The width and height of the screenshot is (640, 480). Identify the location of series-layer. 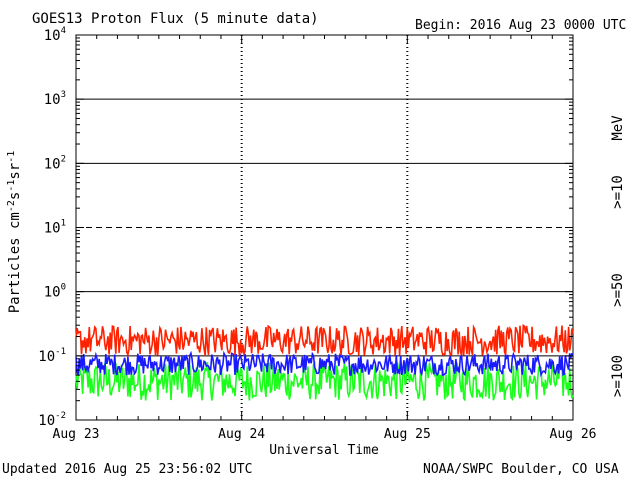
(324, 362).